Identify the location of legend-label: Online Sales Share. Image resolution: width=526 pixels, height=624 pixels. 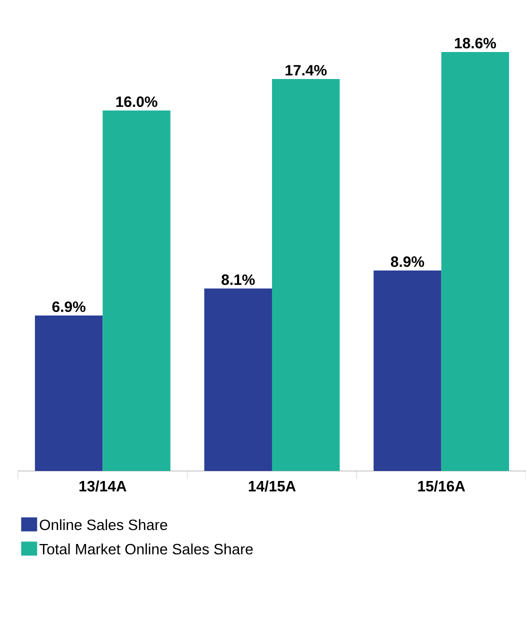
(104, 524).